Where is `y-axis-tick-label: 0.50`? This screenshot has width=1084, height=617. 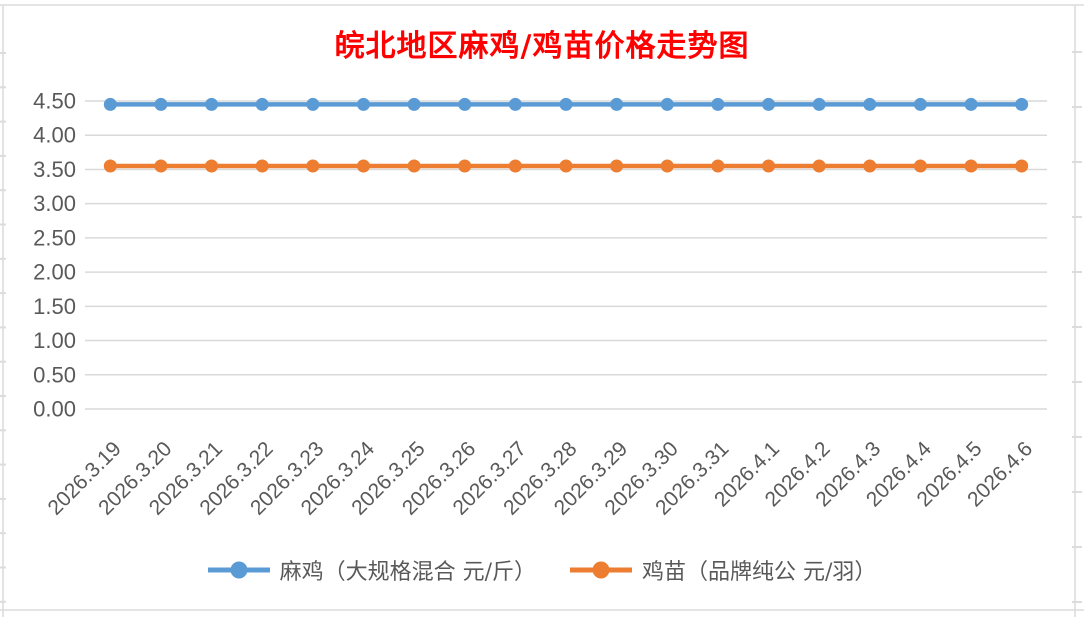
y-axis-tick-label: 0.50 is located at coordinates (54, 374).